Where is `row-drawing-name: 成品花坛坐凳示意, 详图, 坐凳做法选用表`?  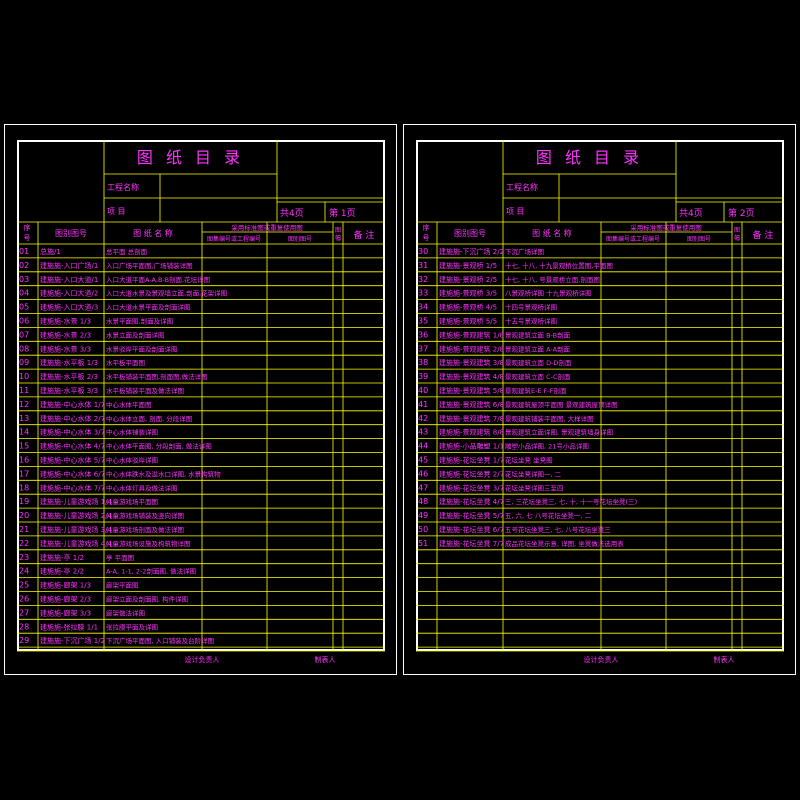
row-drawing-name: 成品花坛坐凳示意, 详图, 坐凳做法选用表 is located at coordinates (564, 543).